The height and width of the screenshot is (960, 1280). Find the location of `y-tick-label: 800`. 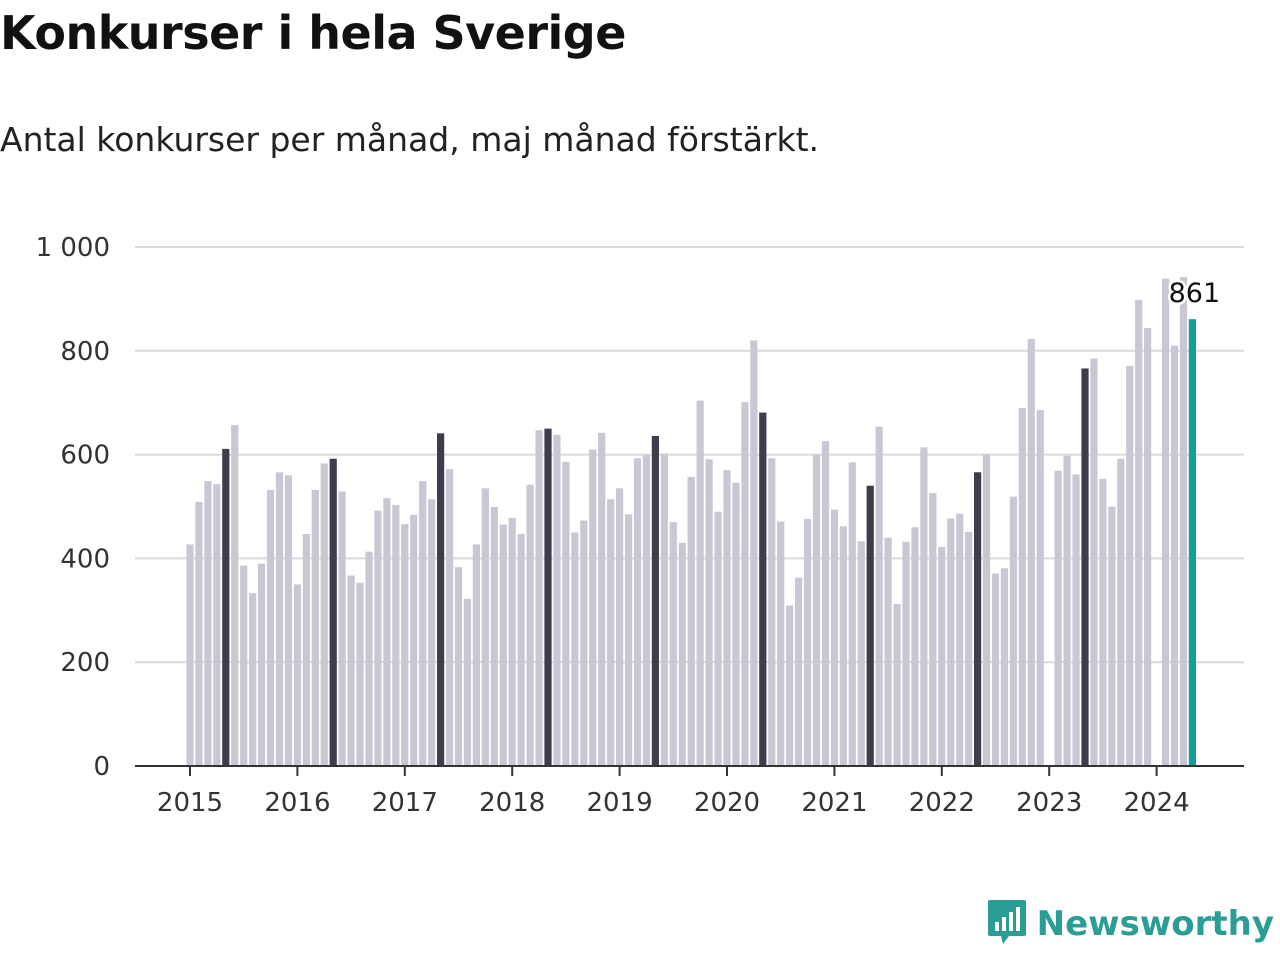

y-tick-label: 800 is located at coordinates (85, 352).